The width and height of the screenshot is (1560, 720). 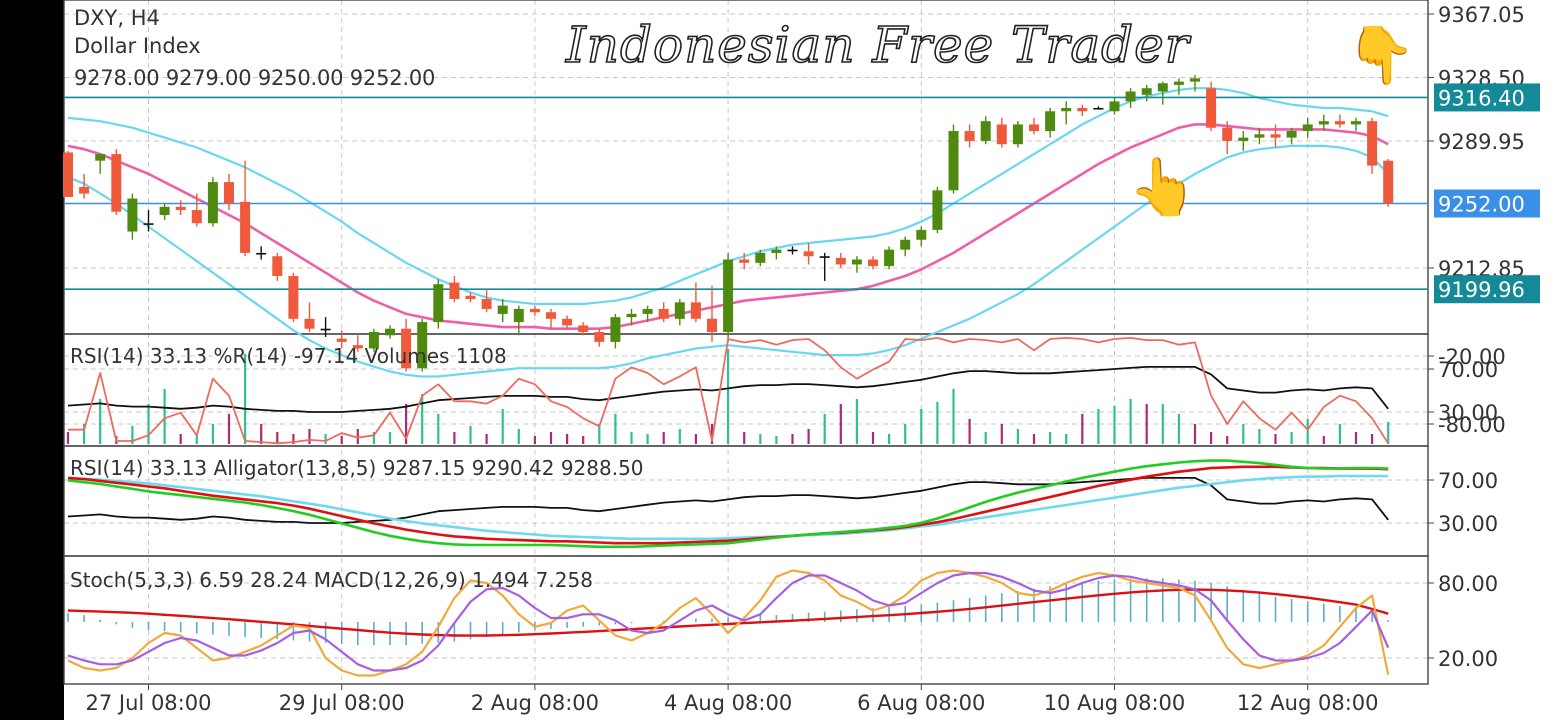 What do you see at coordinates (1308, 703) in the screenshot?
I see `x-tick-label: 12 Aug 08:00` at bounding box center [1308, 703].